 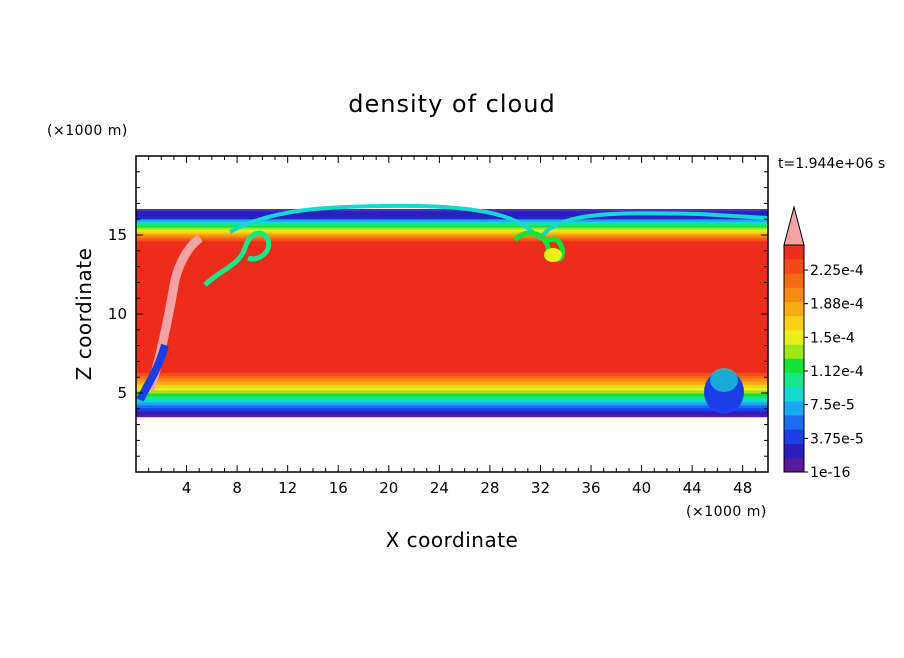 What do you see at coordinates (338, 488) in the screenshot?
I see `x-tick-label: 16` at bounding box center [338, 488].